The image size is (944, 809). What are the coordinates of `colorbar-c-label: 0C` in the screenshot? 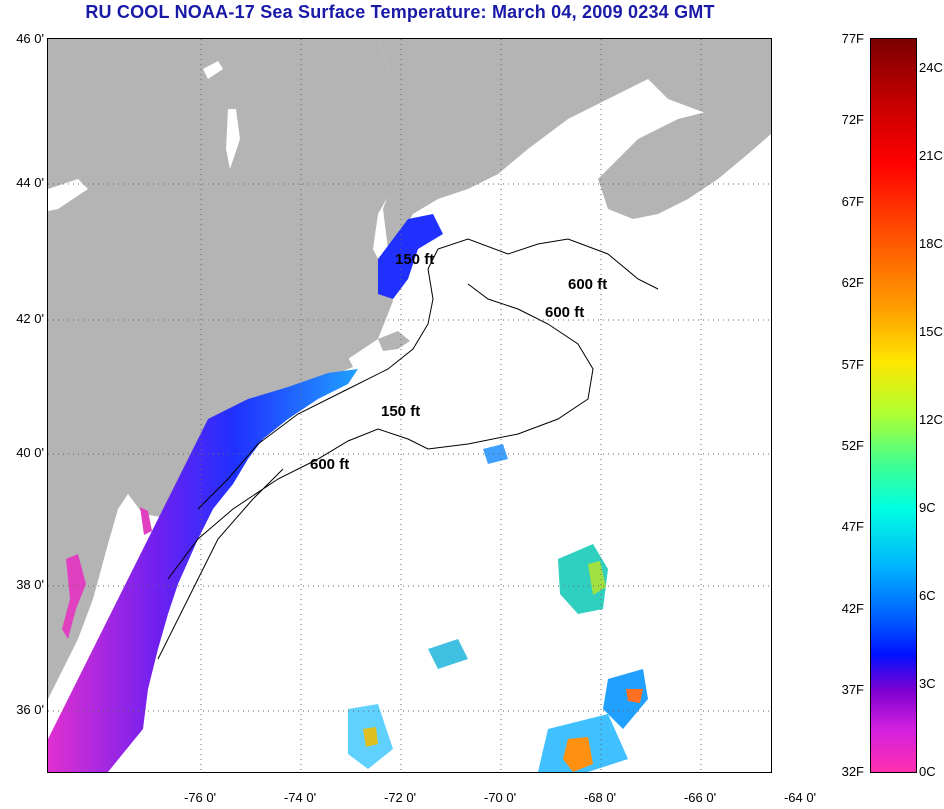 It's located at (927, 771).